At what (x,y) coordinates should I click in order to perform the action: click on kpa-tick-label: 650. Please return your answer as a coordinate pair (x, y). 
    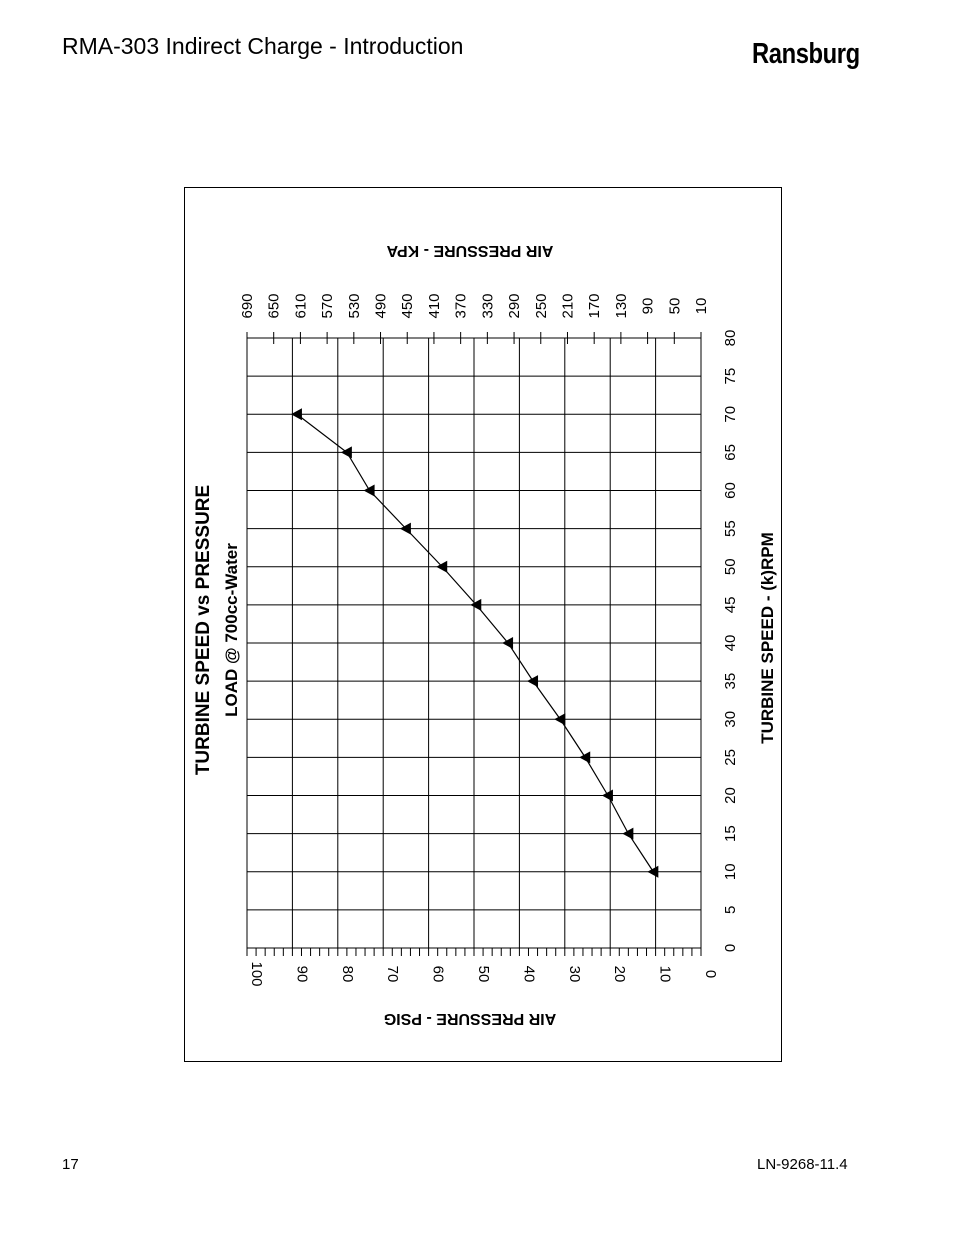
    Looking at the image, I should click on (274, 305).